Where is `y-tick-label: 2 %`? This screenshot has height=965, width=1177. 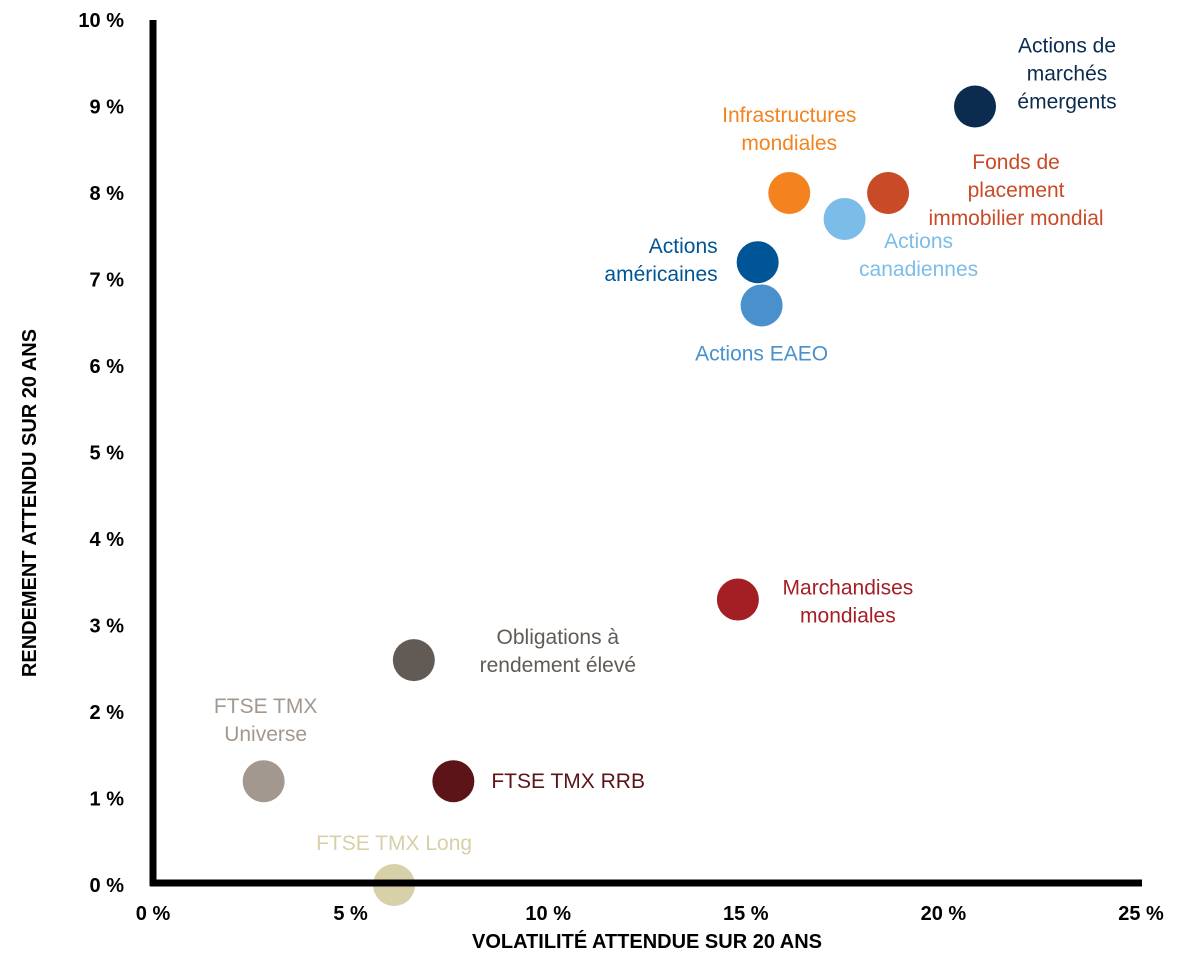
y-tick-label: 2 % is located at coordinates (107, 713).